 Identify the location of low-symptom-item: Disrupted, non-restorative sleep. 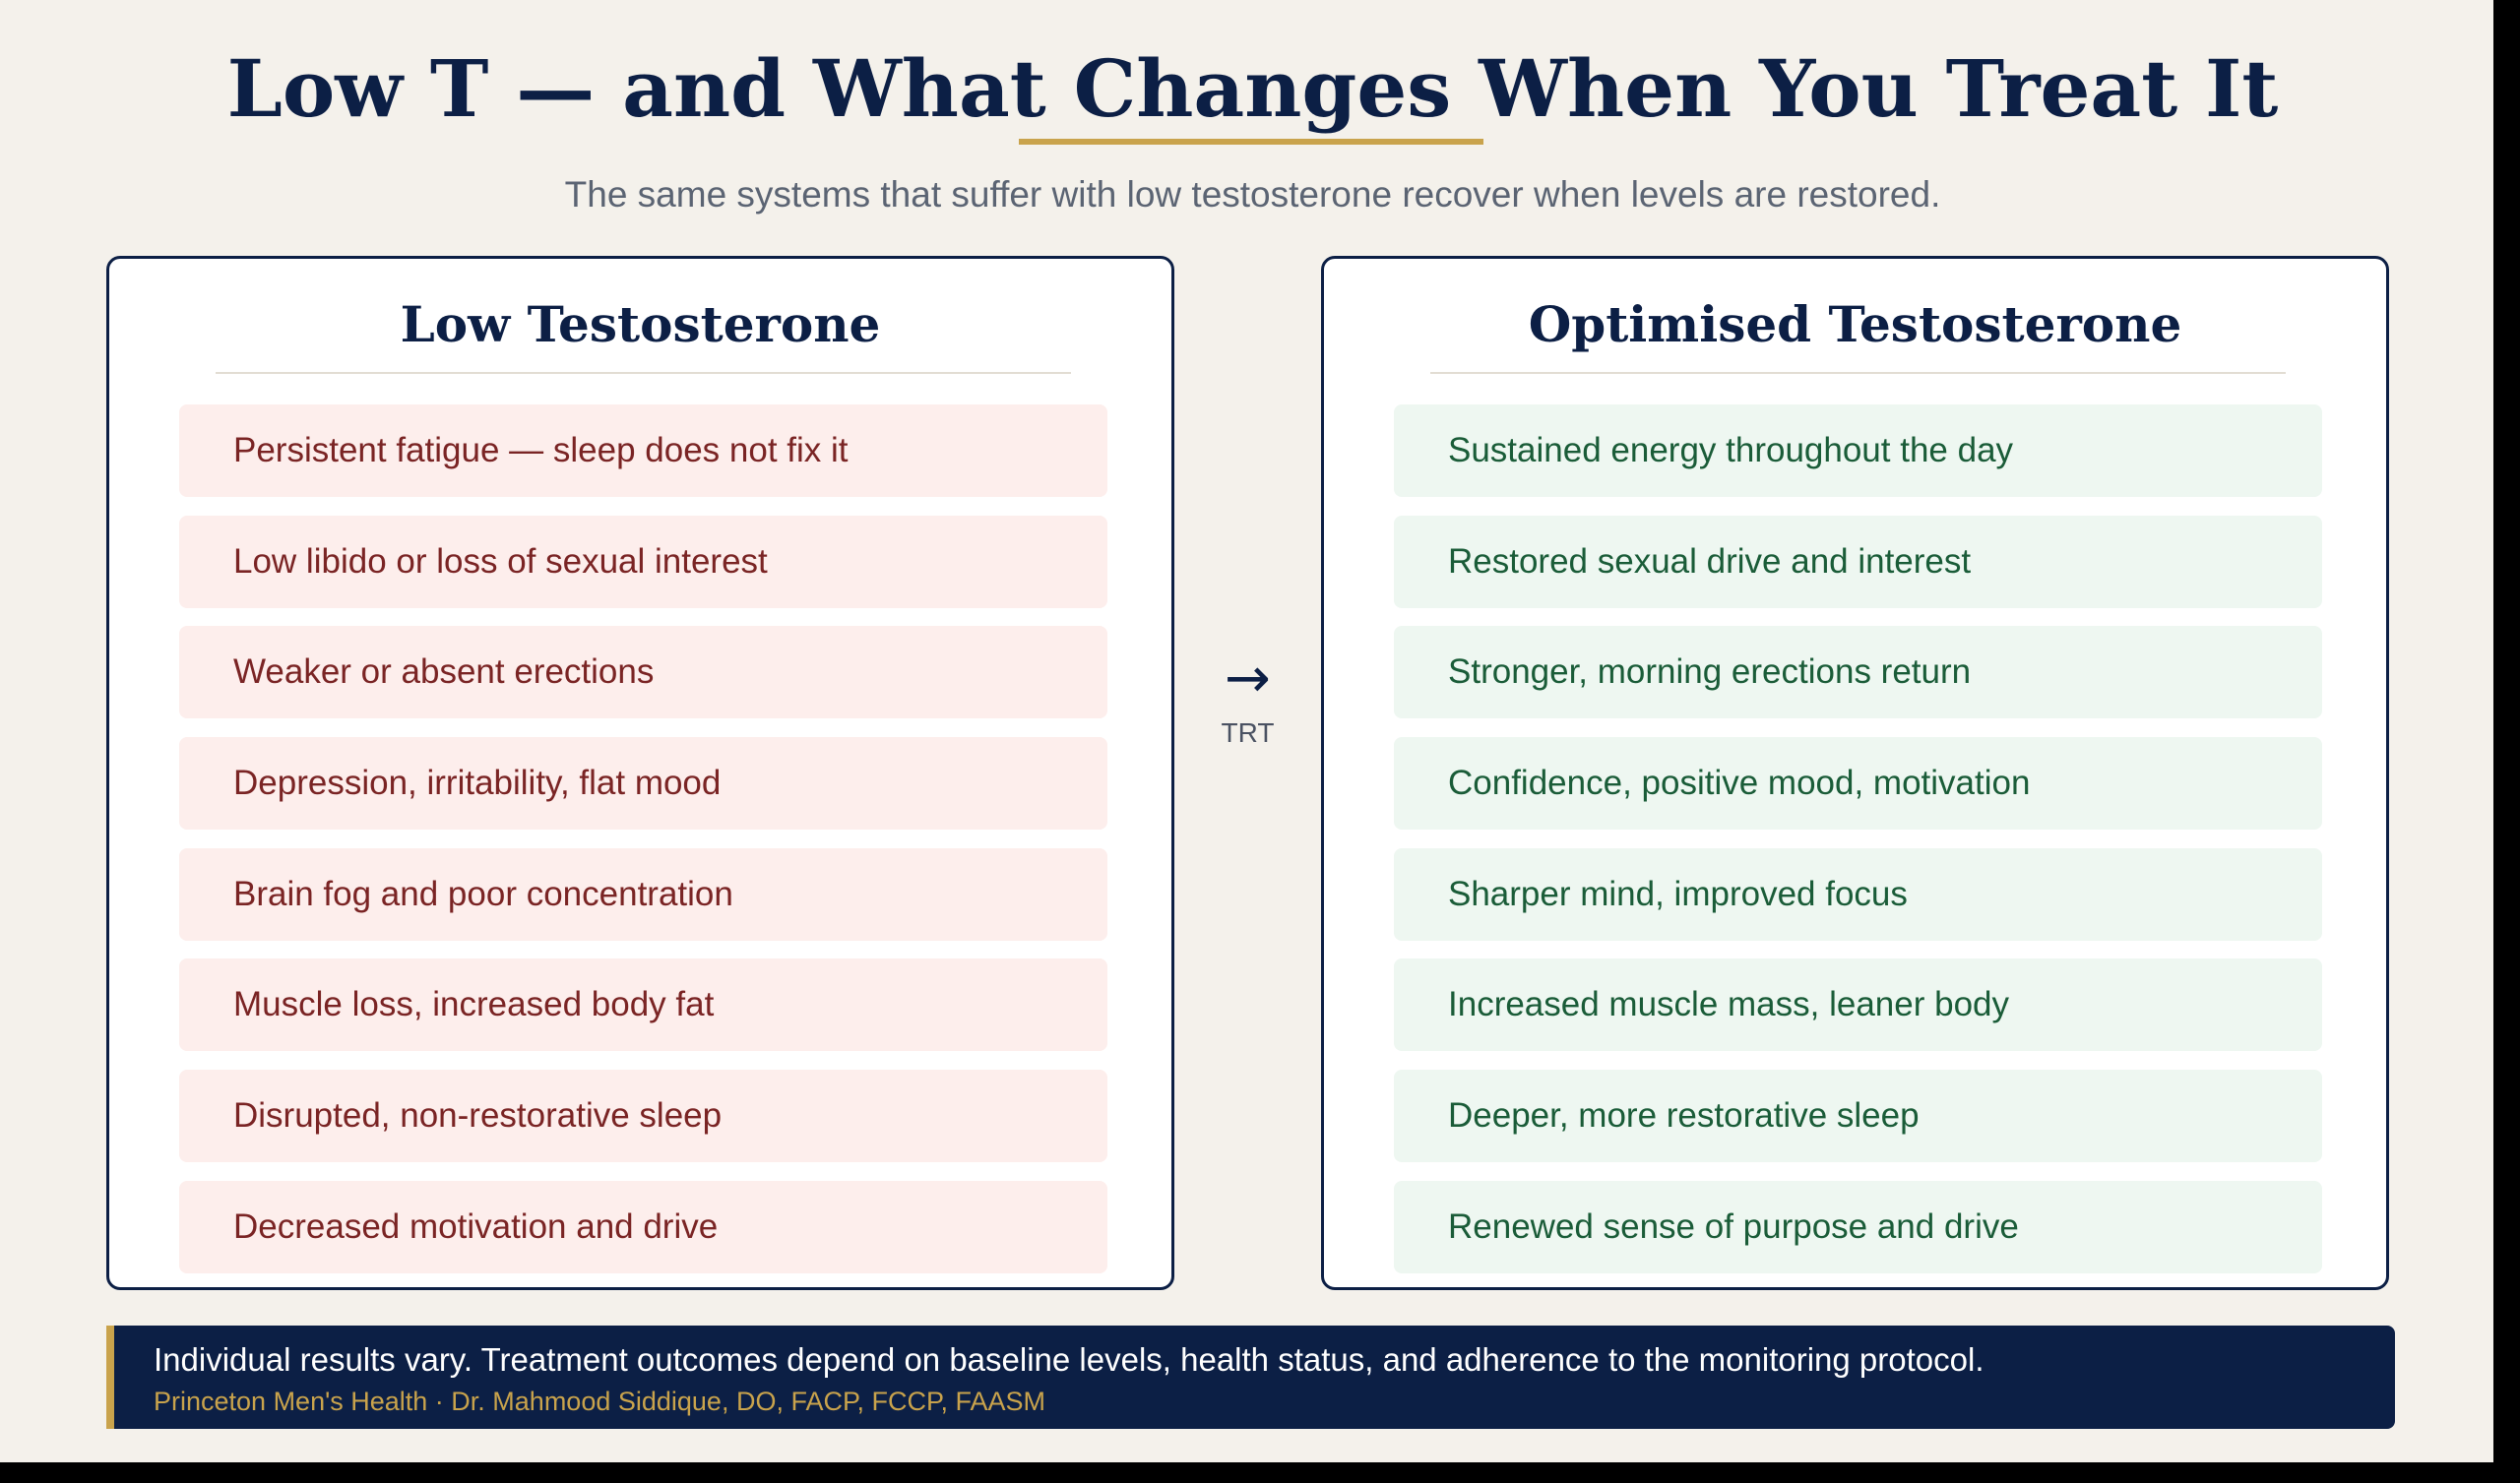
(643, 1116).